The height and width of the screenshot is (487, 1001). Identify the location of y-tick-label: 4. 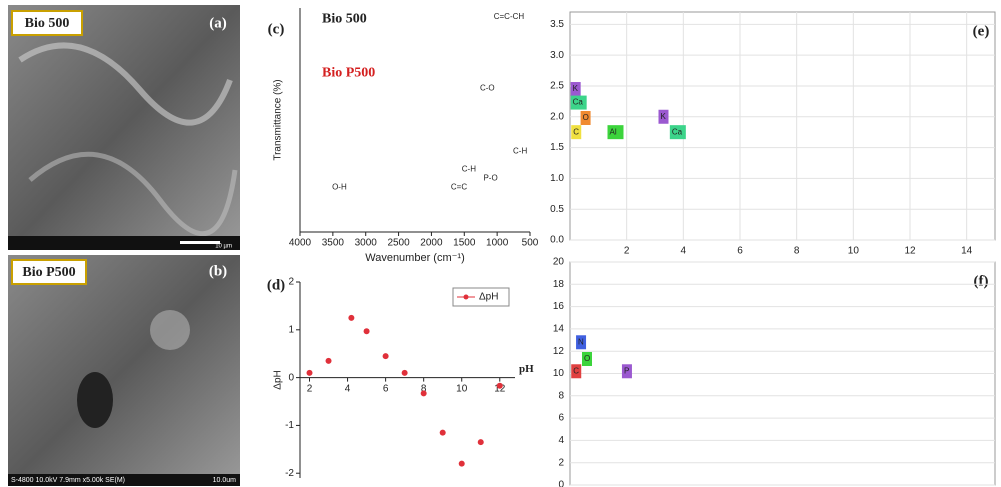
(561, 440).